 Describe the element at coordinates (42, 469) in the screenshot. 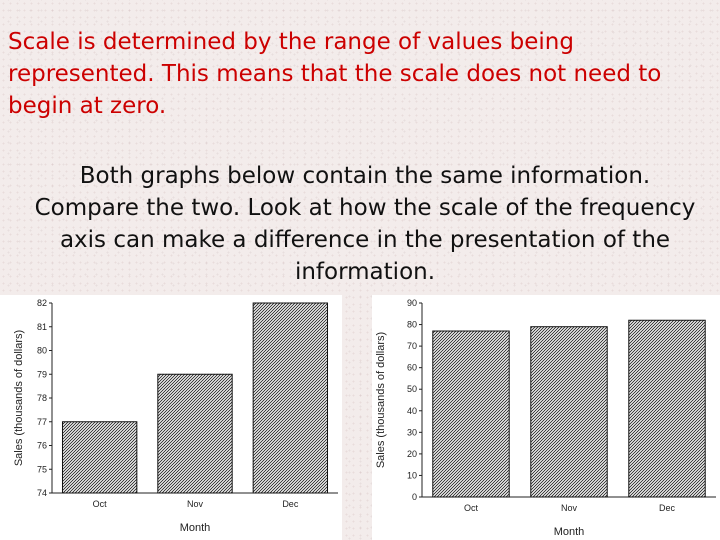

I see `y-tick-label: 75` at that location.